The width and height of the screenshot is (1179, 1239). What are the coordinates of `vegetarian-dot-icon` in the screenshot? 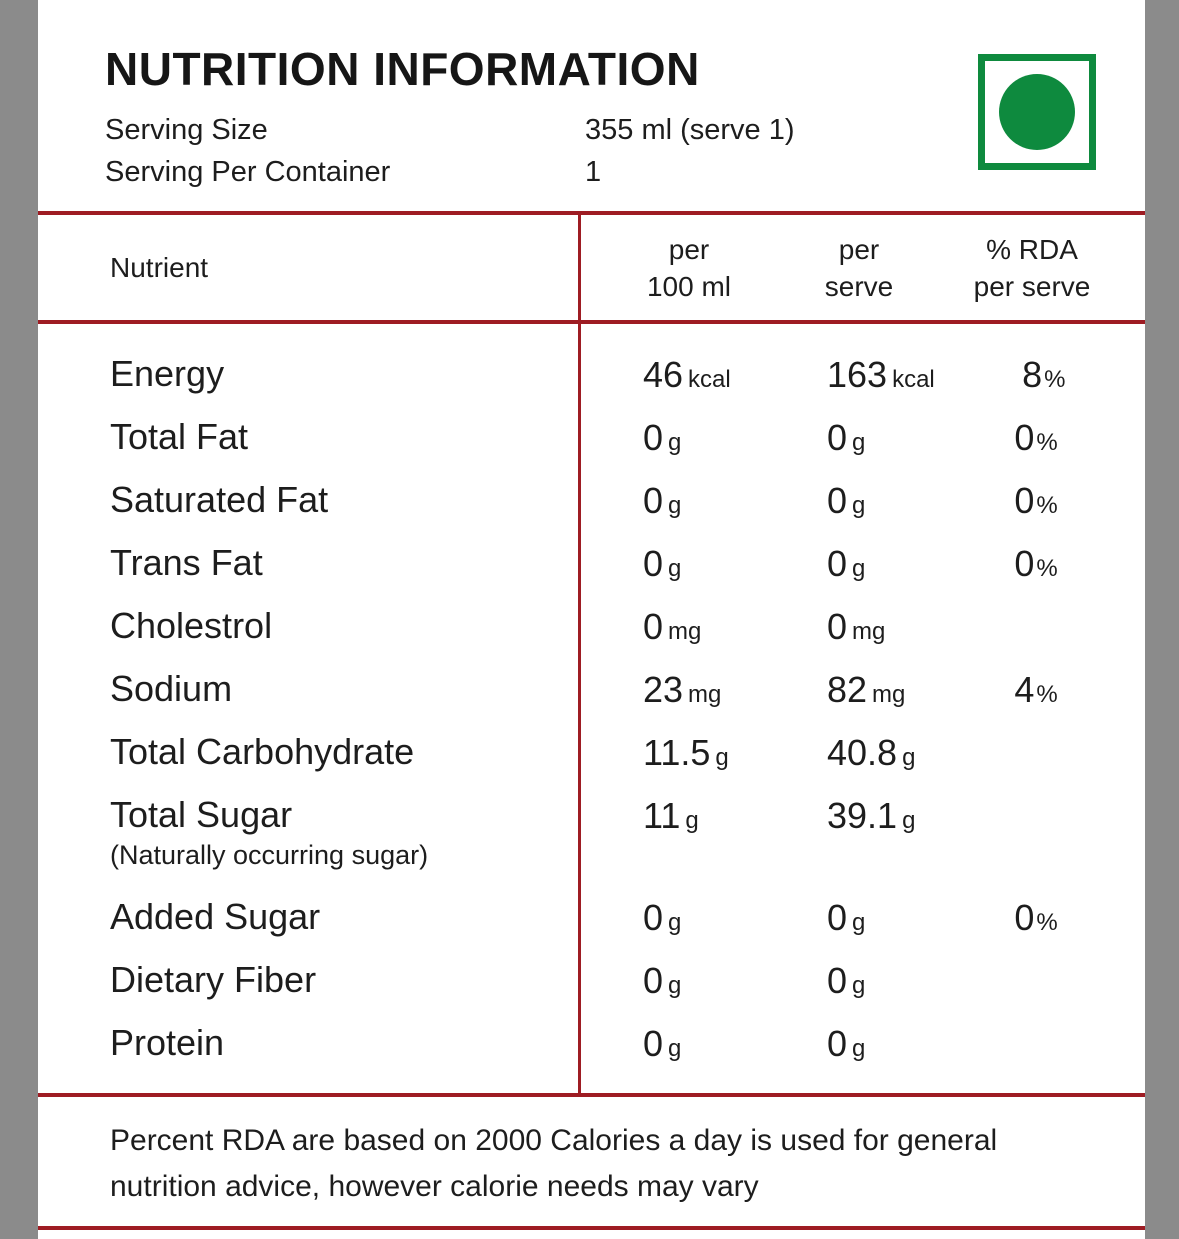 It's located at (1037, 112).